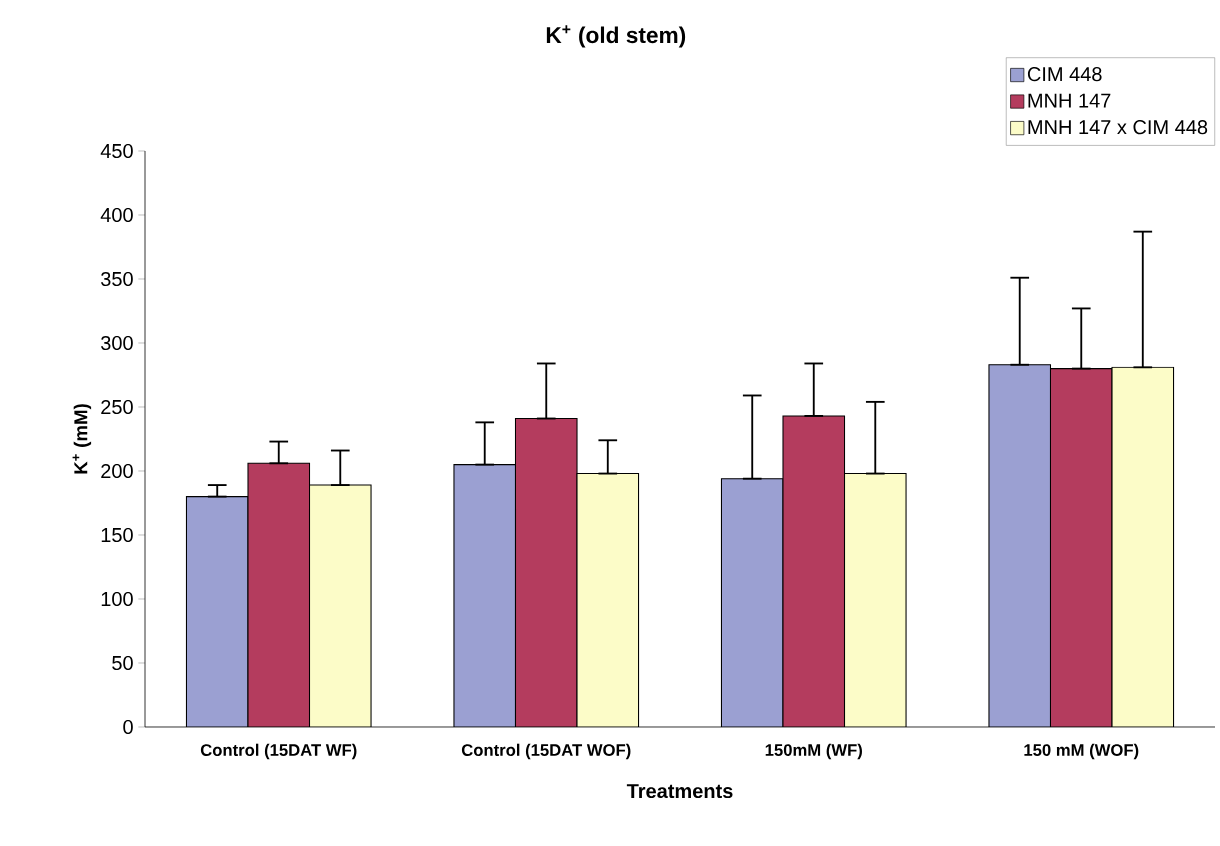 The image size is (1220, 846). Describe the element at coordinates (128, 727) in the screenshot. I see `y-tick-label: 0` at that location.